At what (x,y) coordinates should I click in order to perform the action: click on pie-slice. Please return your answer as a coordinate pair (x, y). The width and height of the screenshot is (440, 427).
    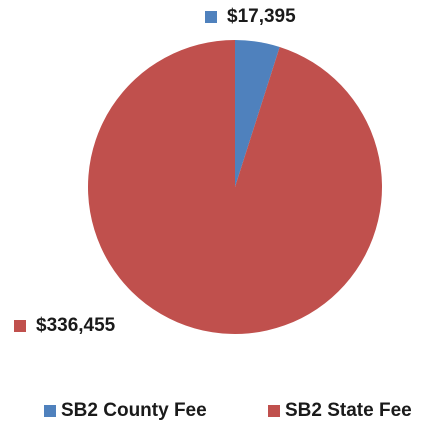
    Looking at the image, I should click on (257, 113).